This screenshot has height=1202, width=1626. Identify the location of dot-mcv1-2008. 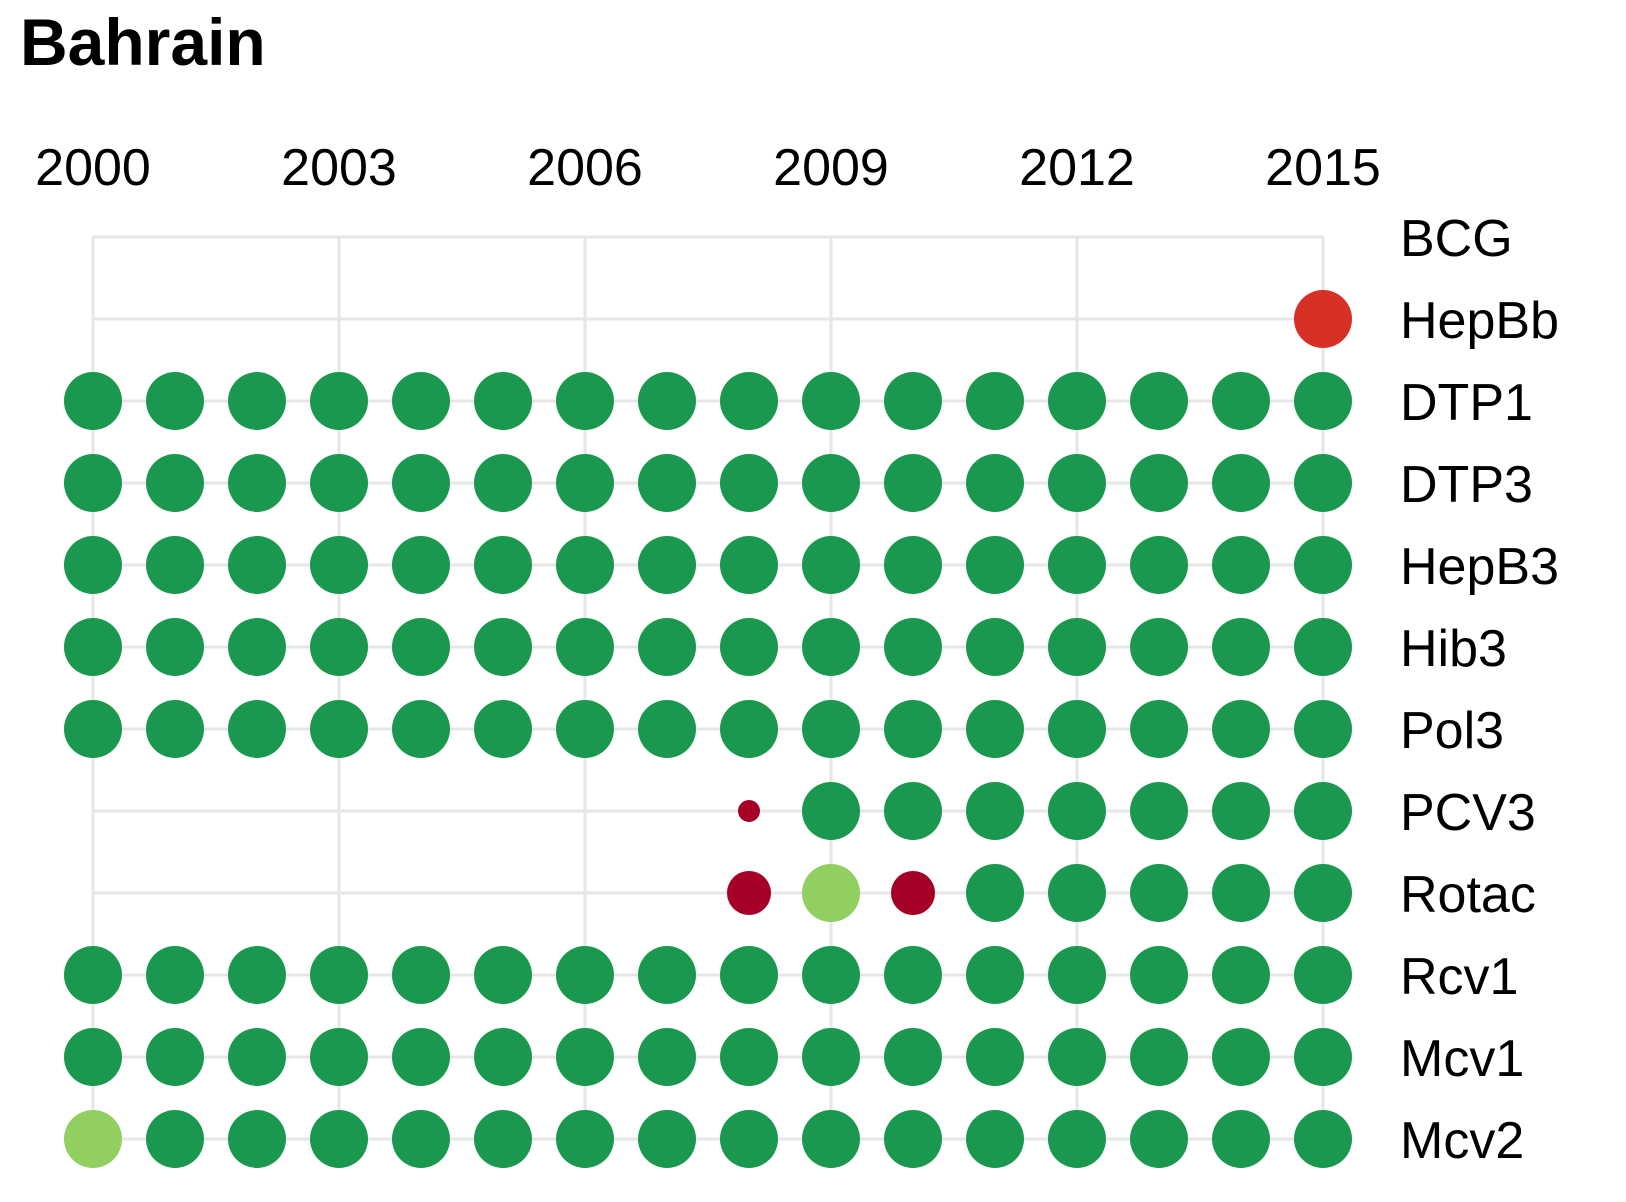
(749, 1057).